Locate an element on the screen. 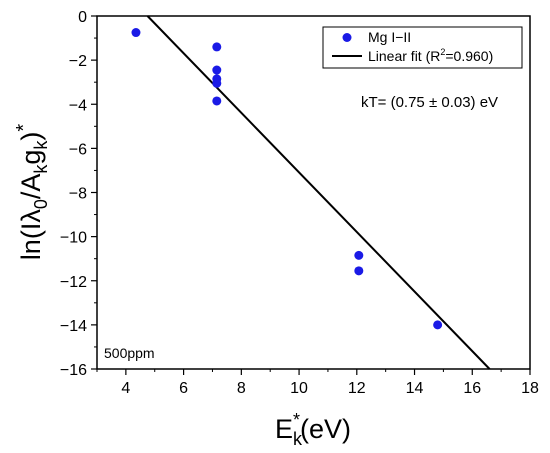 The image size is (550, 453). legend-box is located at coordinates (422, 47).